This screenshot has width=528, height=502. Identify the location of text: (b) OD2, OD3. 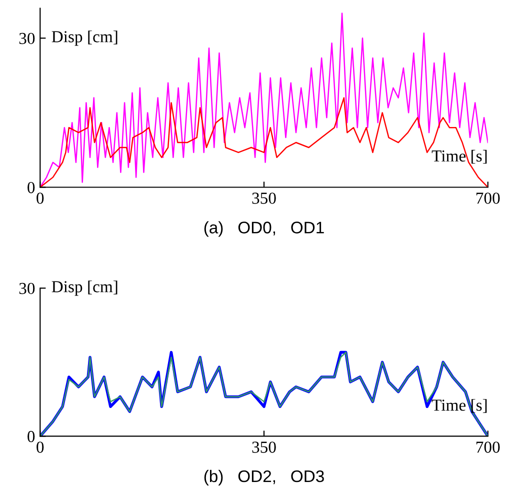
(264, 478).